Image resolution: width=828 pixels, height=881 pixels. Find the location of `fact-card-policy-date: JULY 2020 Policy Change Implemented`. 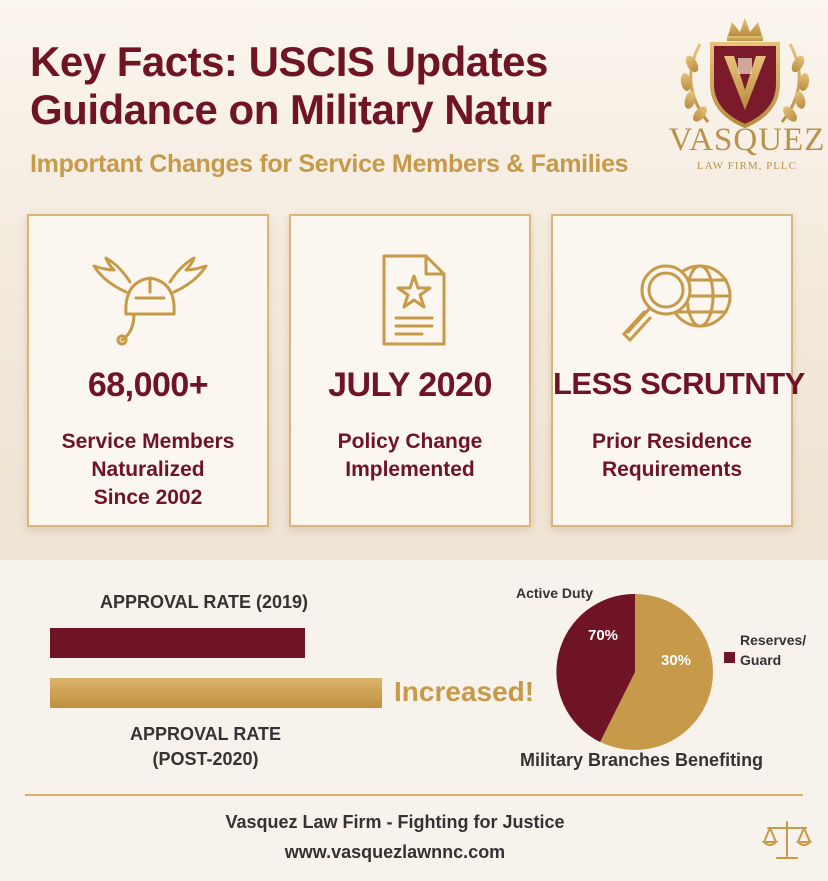

fact-card-policy-date: JULY 2020 Policy Change Implemented is located at coordinates (410, 370).